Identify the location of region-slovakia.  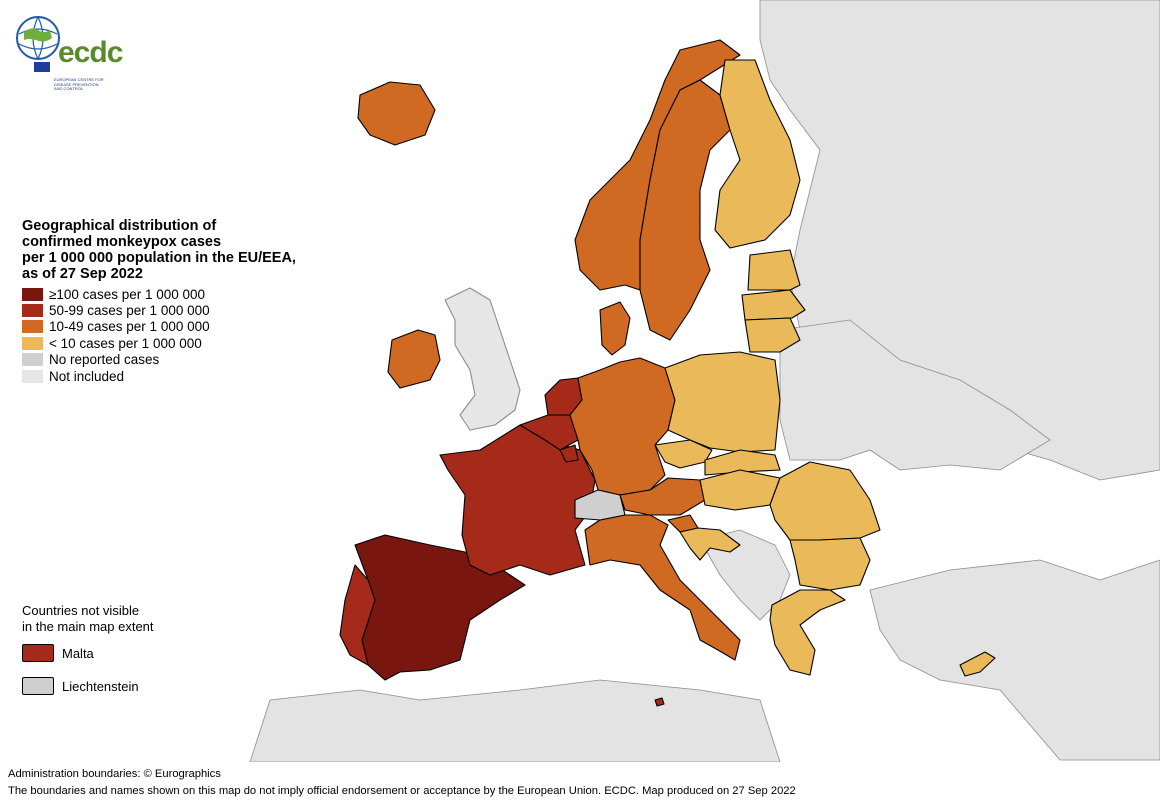
(742, 462).